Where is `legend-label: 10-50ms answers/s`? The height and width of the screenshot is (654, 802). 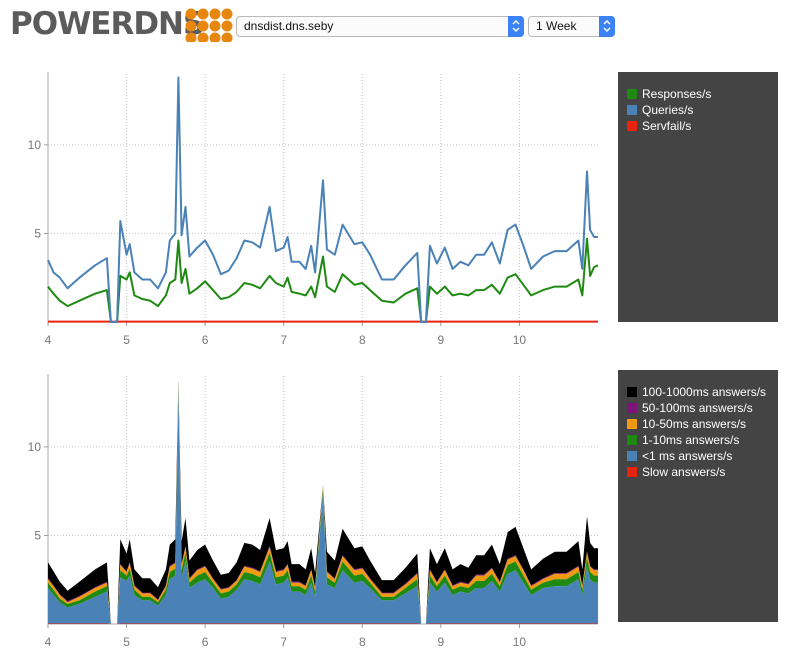 legend-label: 10-50ms answers/s is located at coordinates (694, 424).